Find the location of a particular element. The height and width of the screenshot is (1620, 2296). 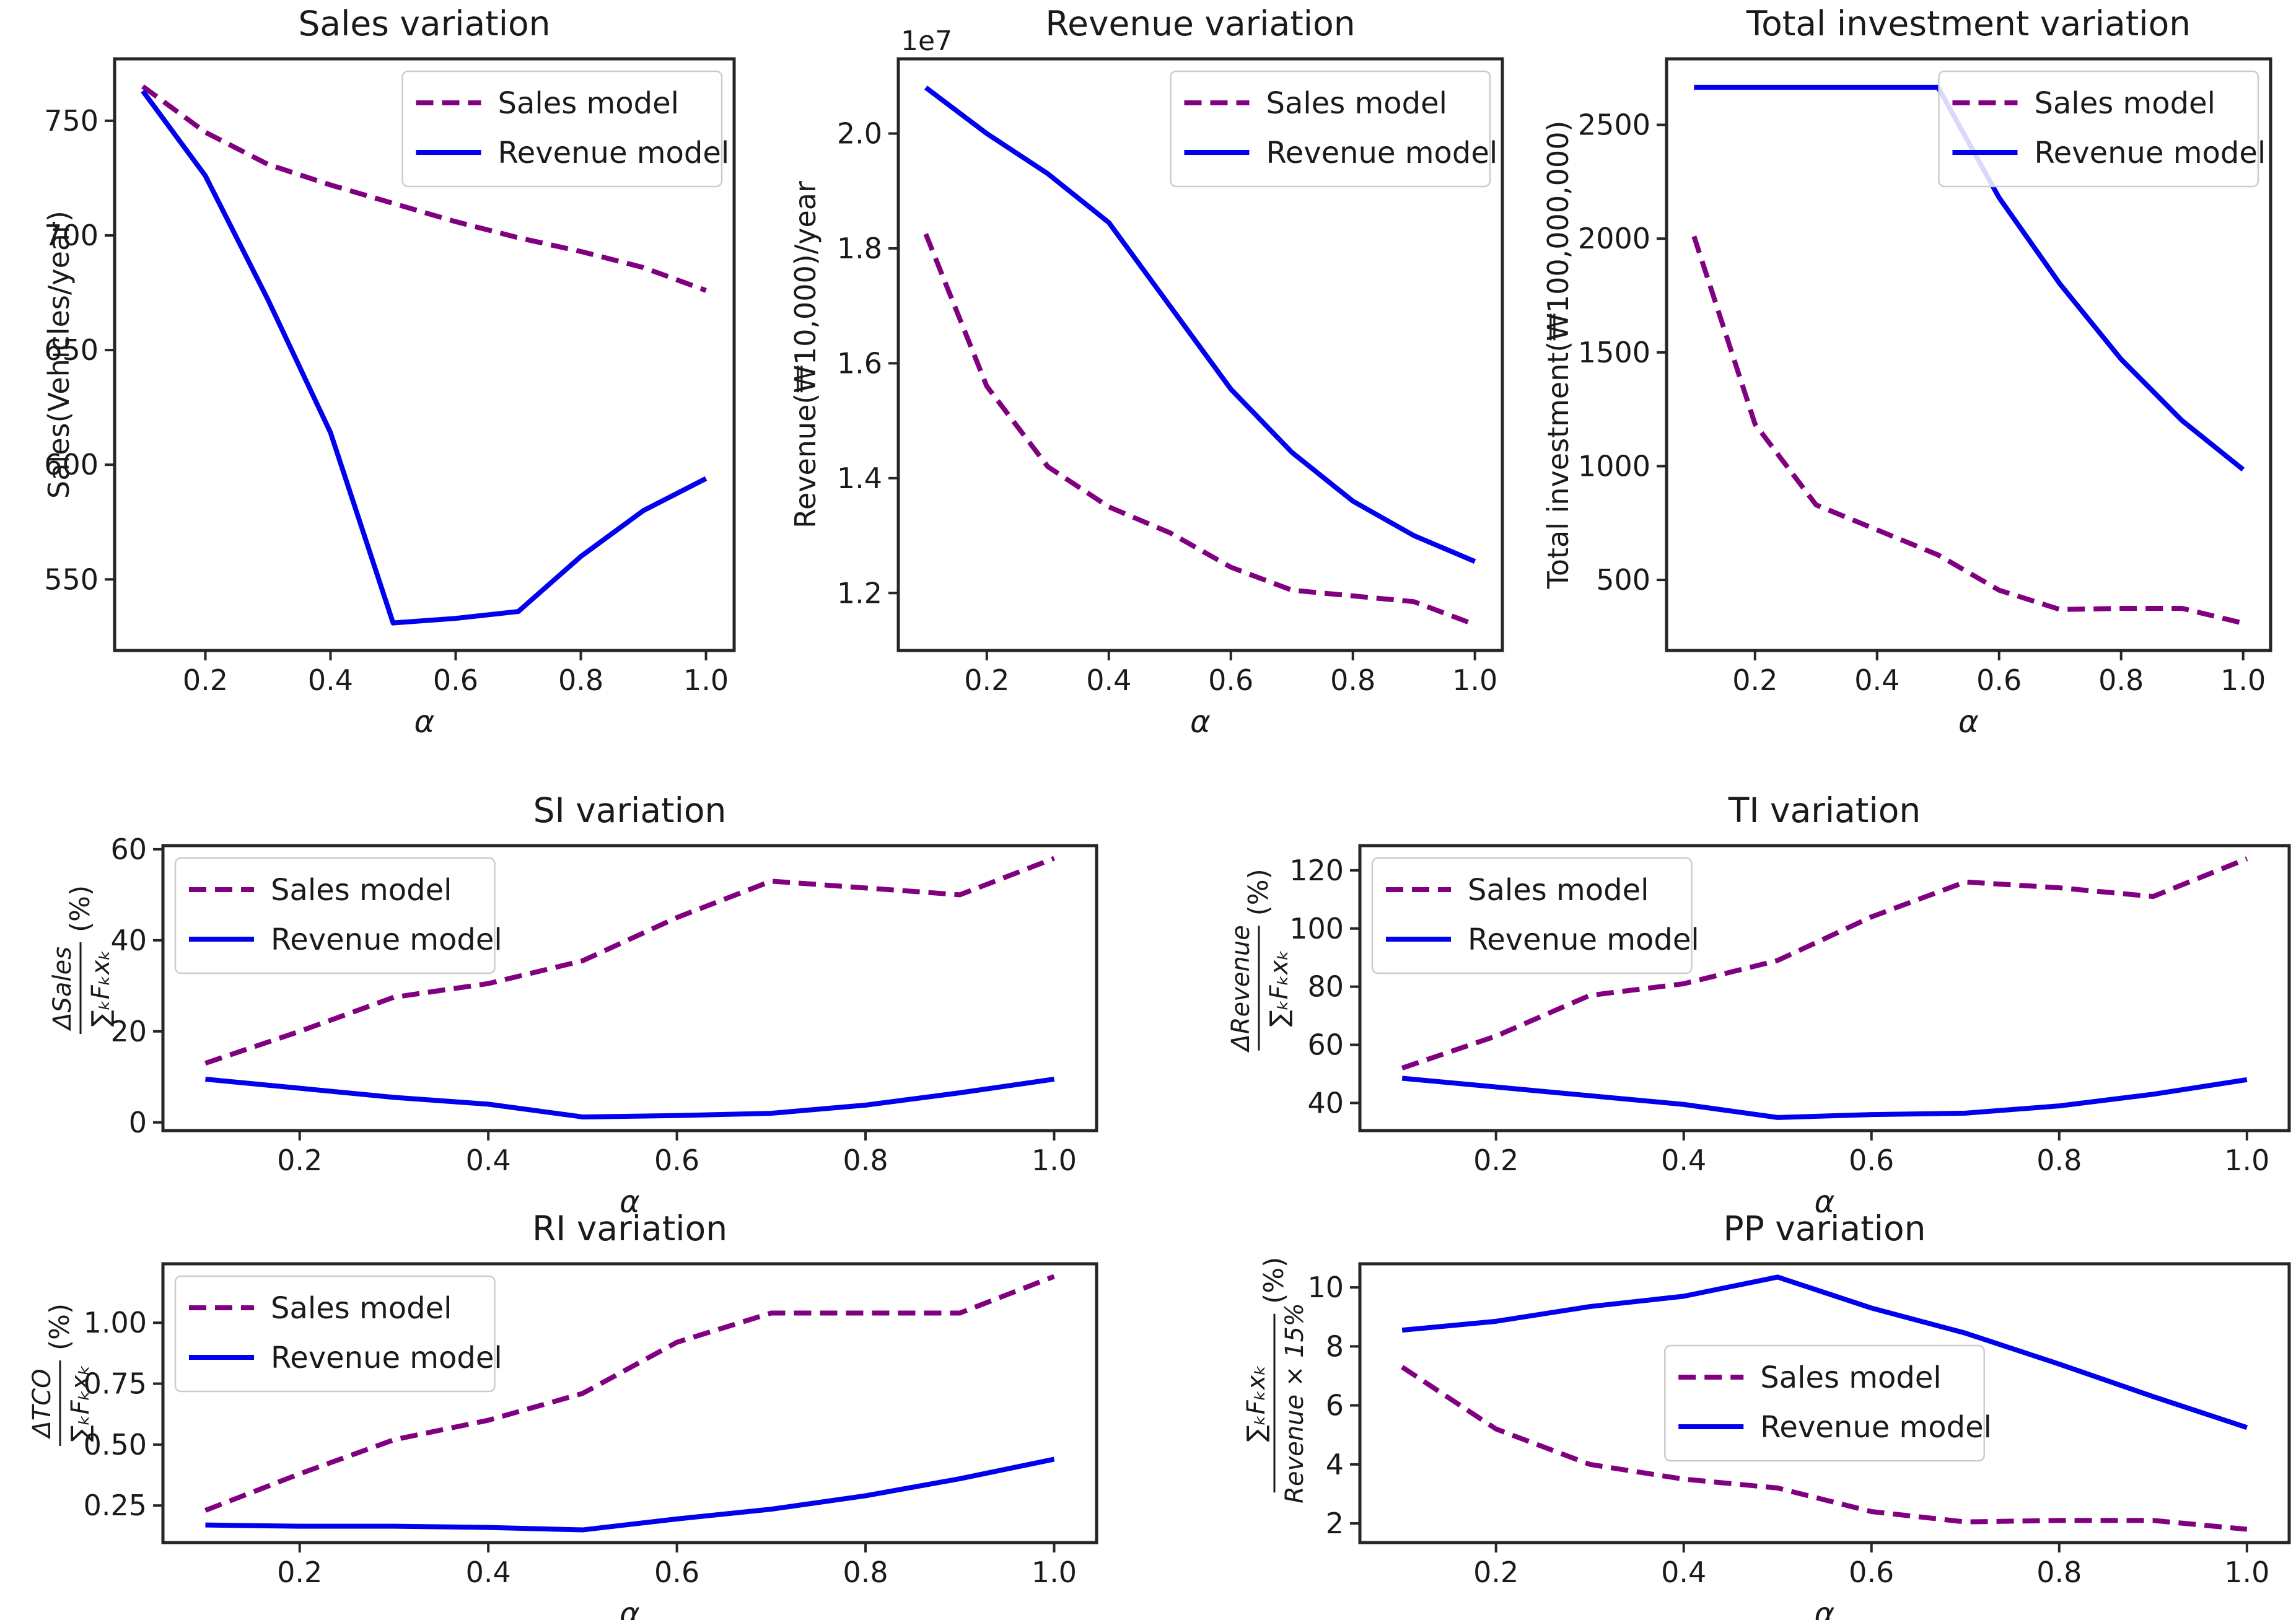

chart-title: Total investment variation is located at coordinates (1968, 24).